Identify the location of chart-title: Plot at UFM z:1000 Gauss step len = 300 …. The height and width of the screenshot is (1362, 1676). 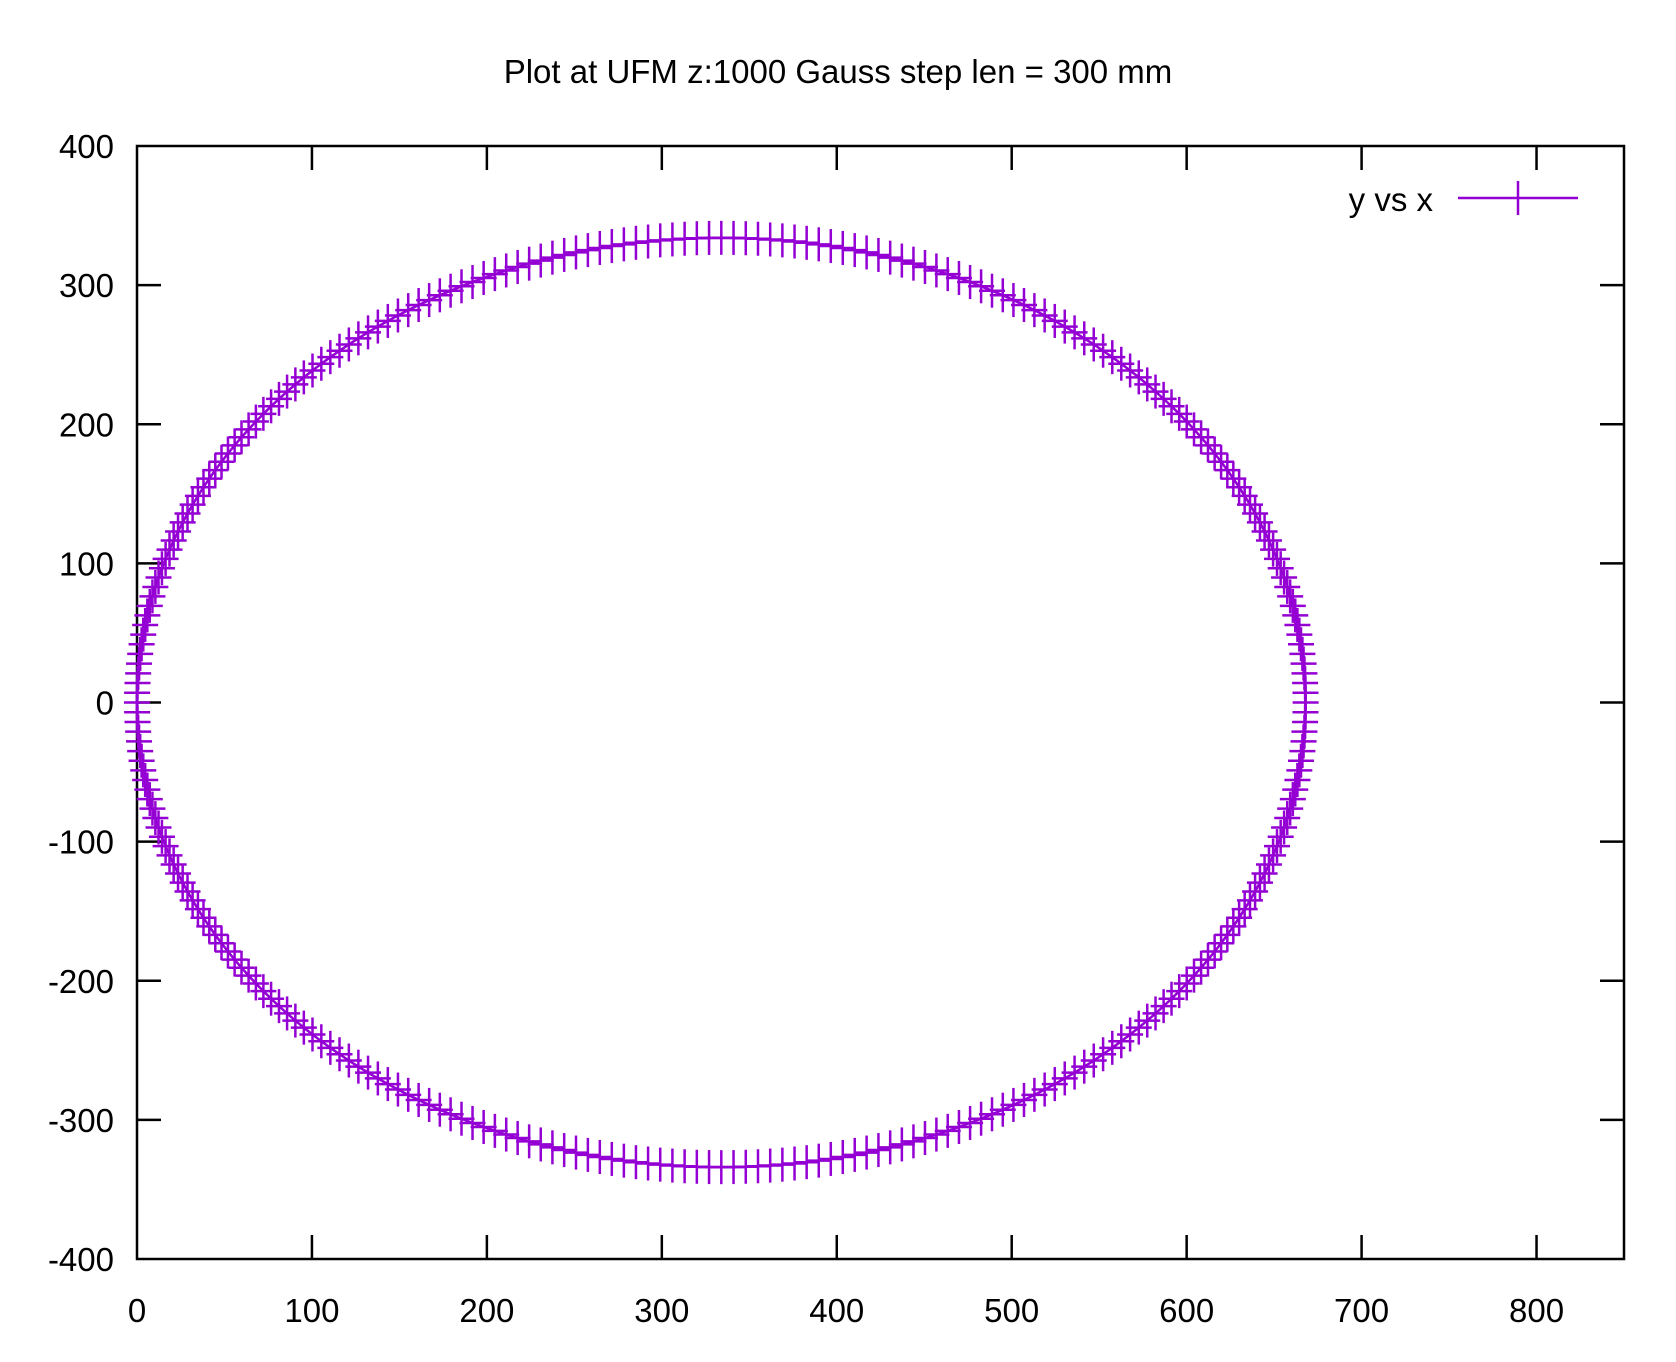
(838, 71).